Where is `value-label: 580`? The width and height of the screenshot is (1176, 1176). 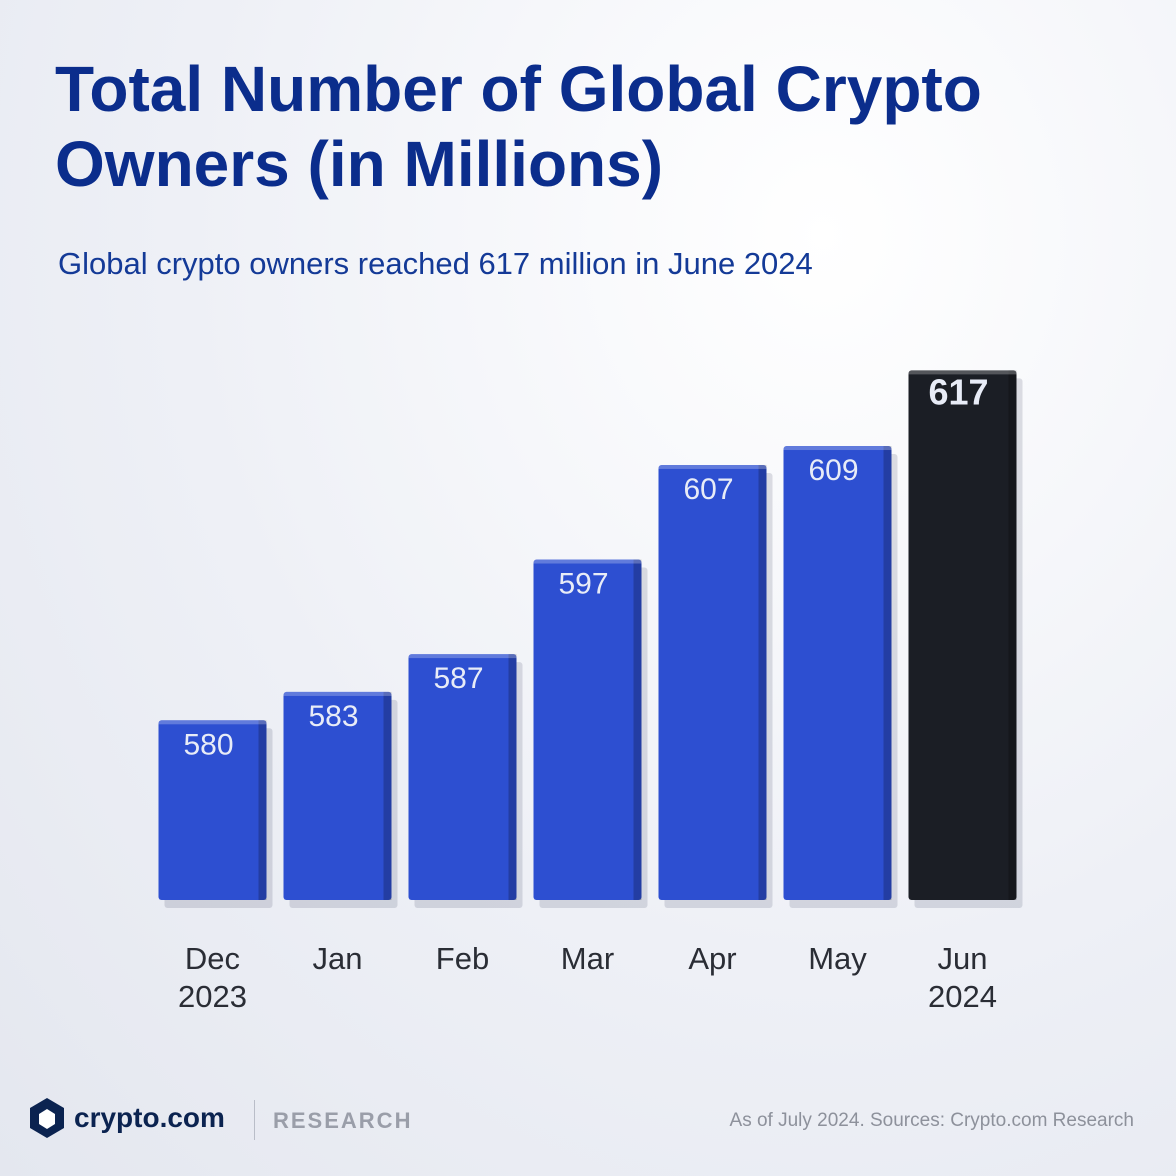
value-label: 580 is located at coordinates (208, 744).